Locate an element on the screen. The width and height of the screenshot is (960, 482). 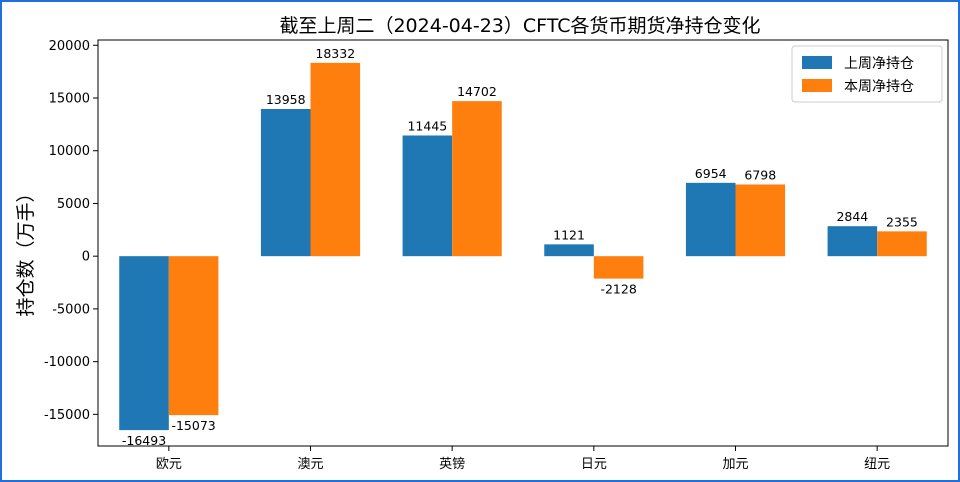
chart-title: 截至上周二（2024-04-23）CFTC各货币期货净持仓变化 is located at coordinates (519, 26).